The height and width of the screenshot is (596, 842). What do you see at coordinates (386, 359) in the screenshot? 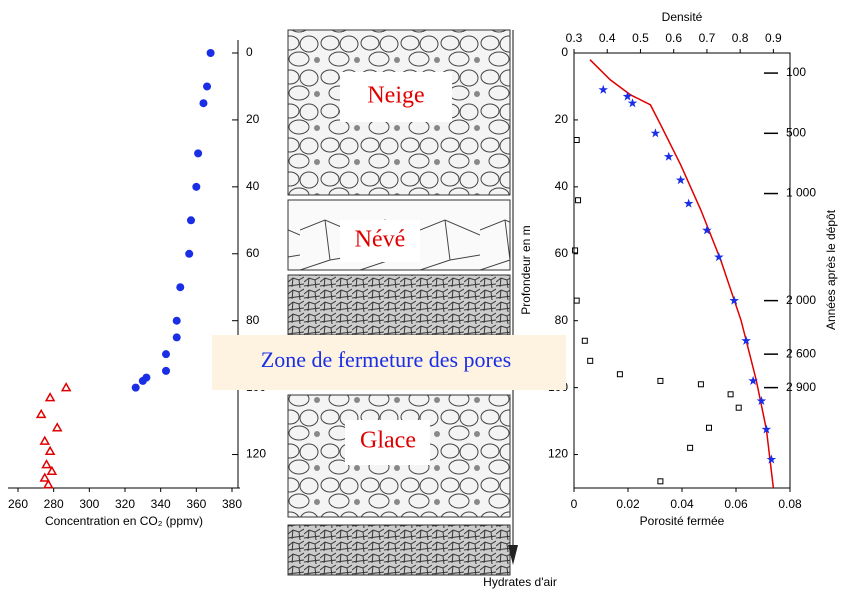
I see `close-off-label: Zone de fermeture des pores` at bounding box center [386, 359].